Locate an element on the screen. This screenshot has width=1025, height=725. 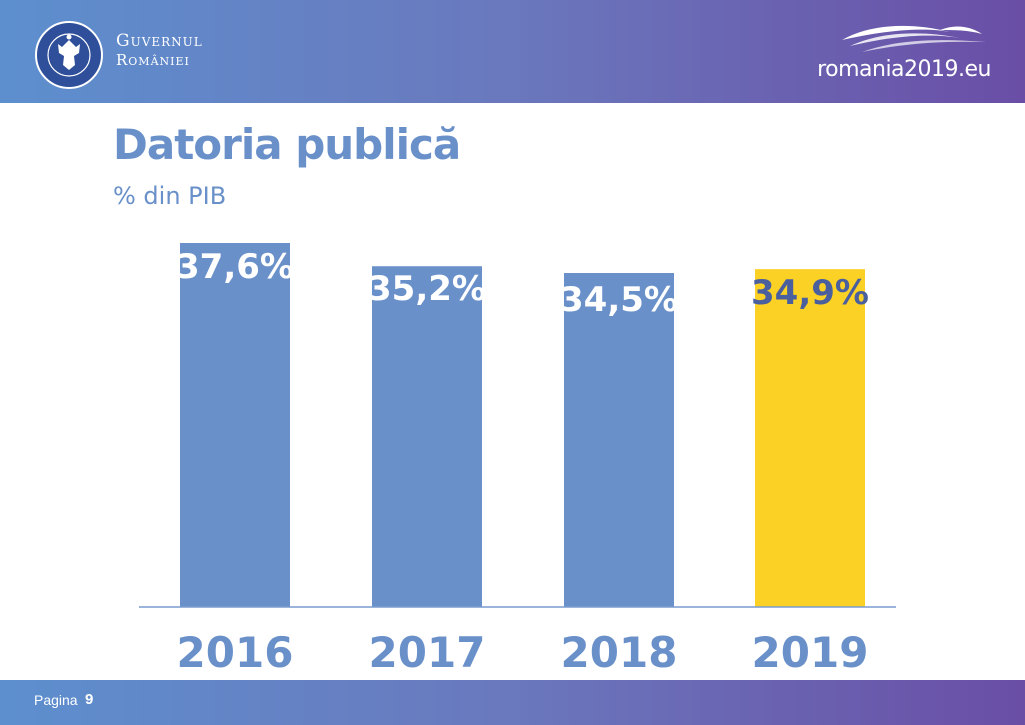
site-url: romania2019.eu is located at coordinates (904, 69).